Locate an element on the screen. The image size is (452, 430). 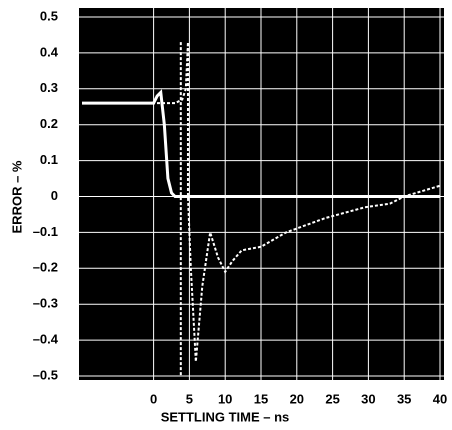
x-axis-label: SETTLING TIME – ns is located at coordinates (225, 416).